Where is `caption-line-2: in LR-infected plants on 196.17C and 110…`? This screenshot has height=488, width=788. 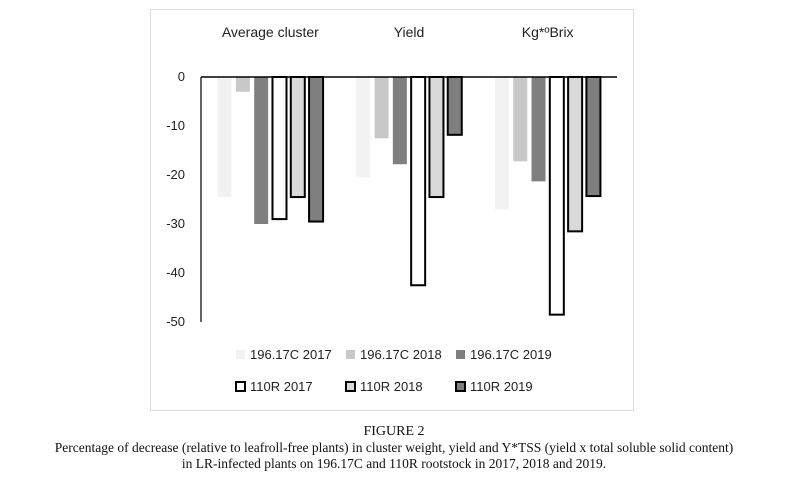
caption-line-2: in LR-infected plants on 196.17C and 110… is located at coordinates (394, 463).